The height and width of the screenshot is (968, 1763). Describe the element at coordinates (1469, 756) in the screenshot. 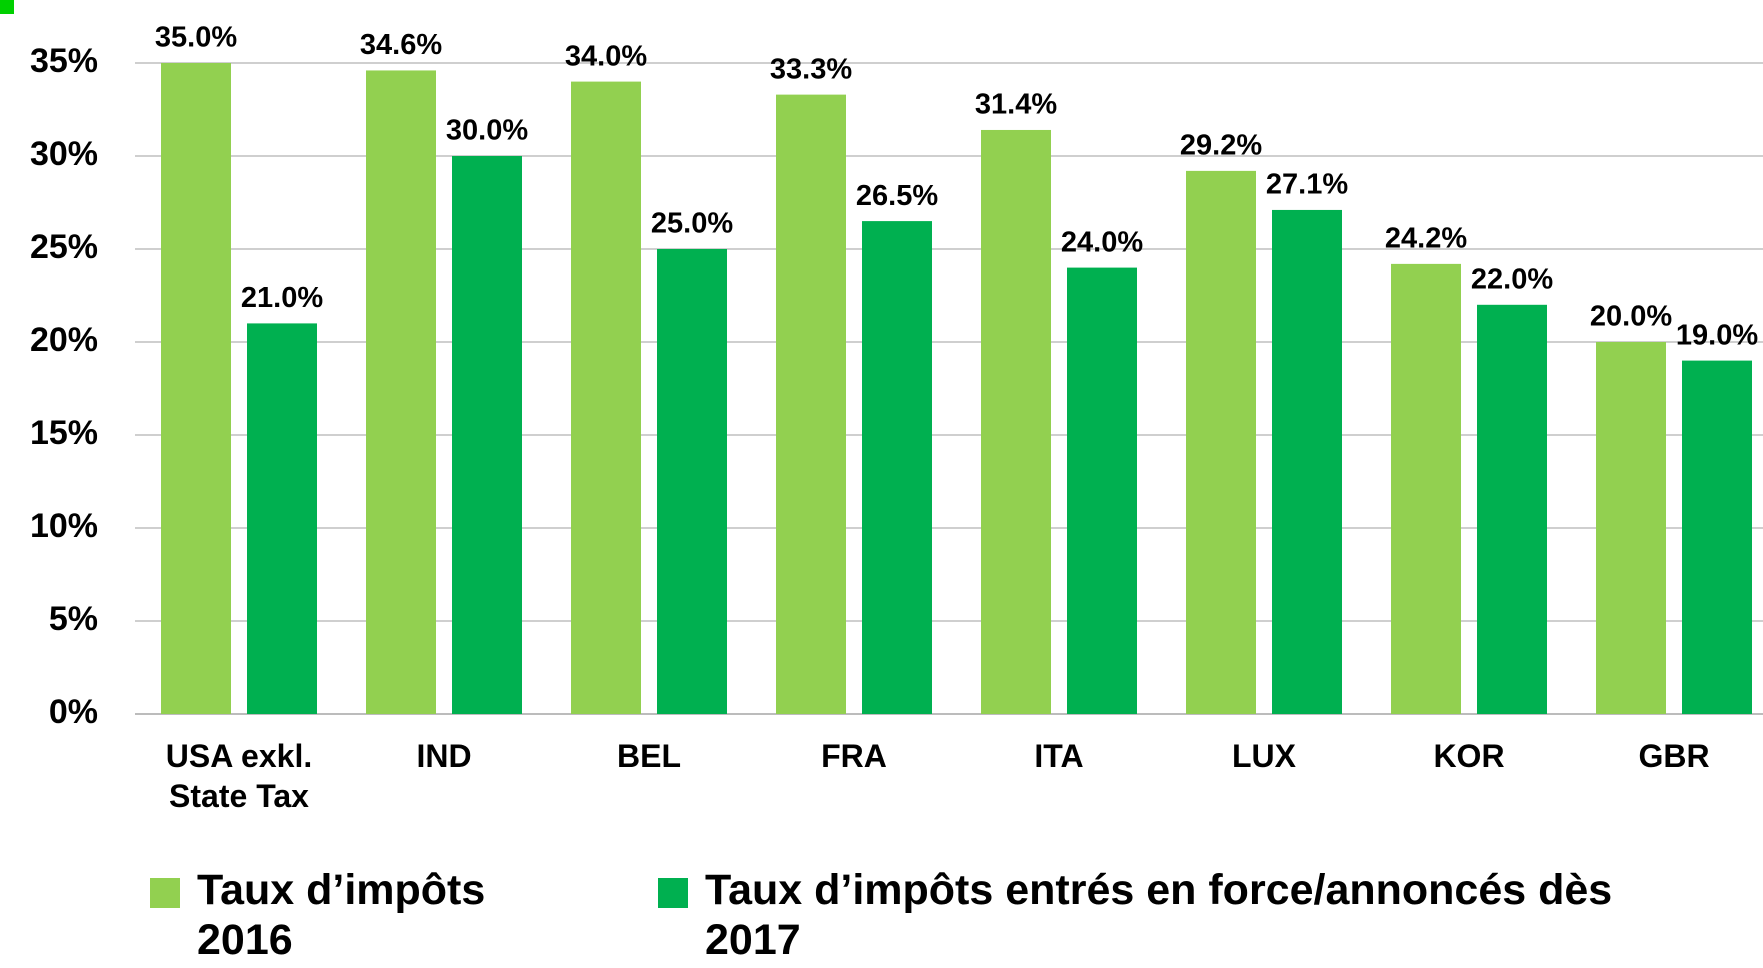

I see `x-tick-label: KOR` at that location.